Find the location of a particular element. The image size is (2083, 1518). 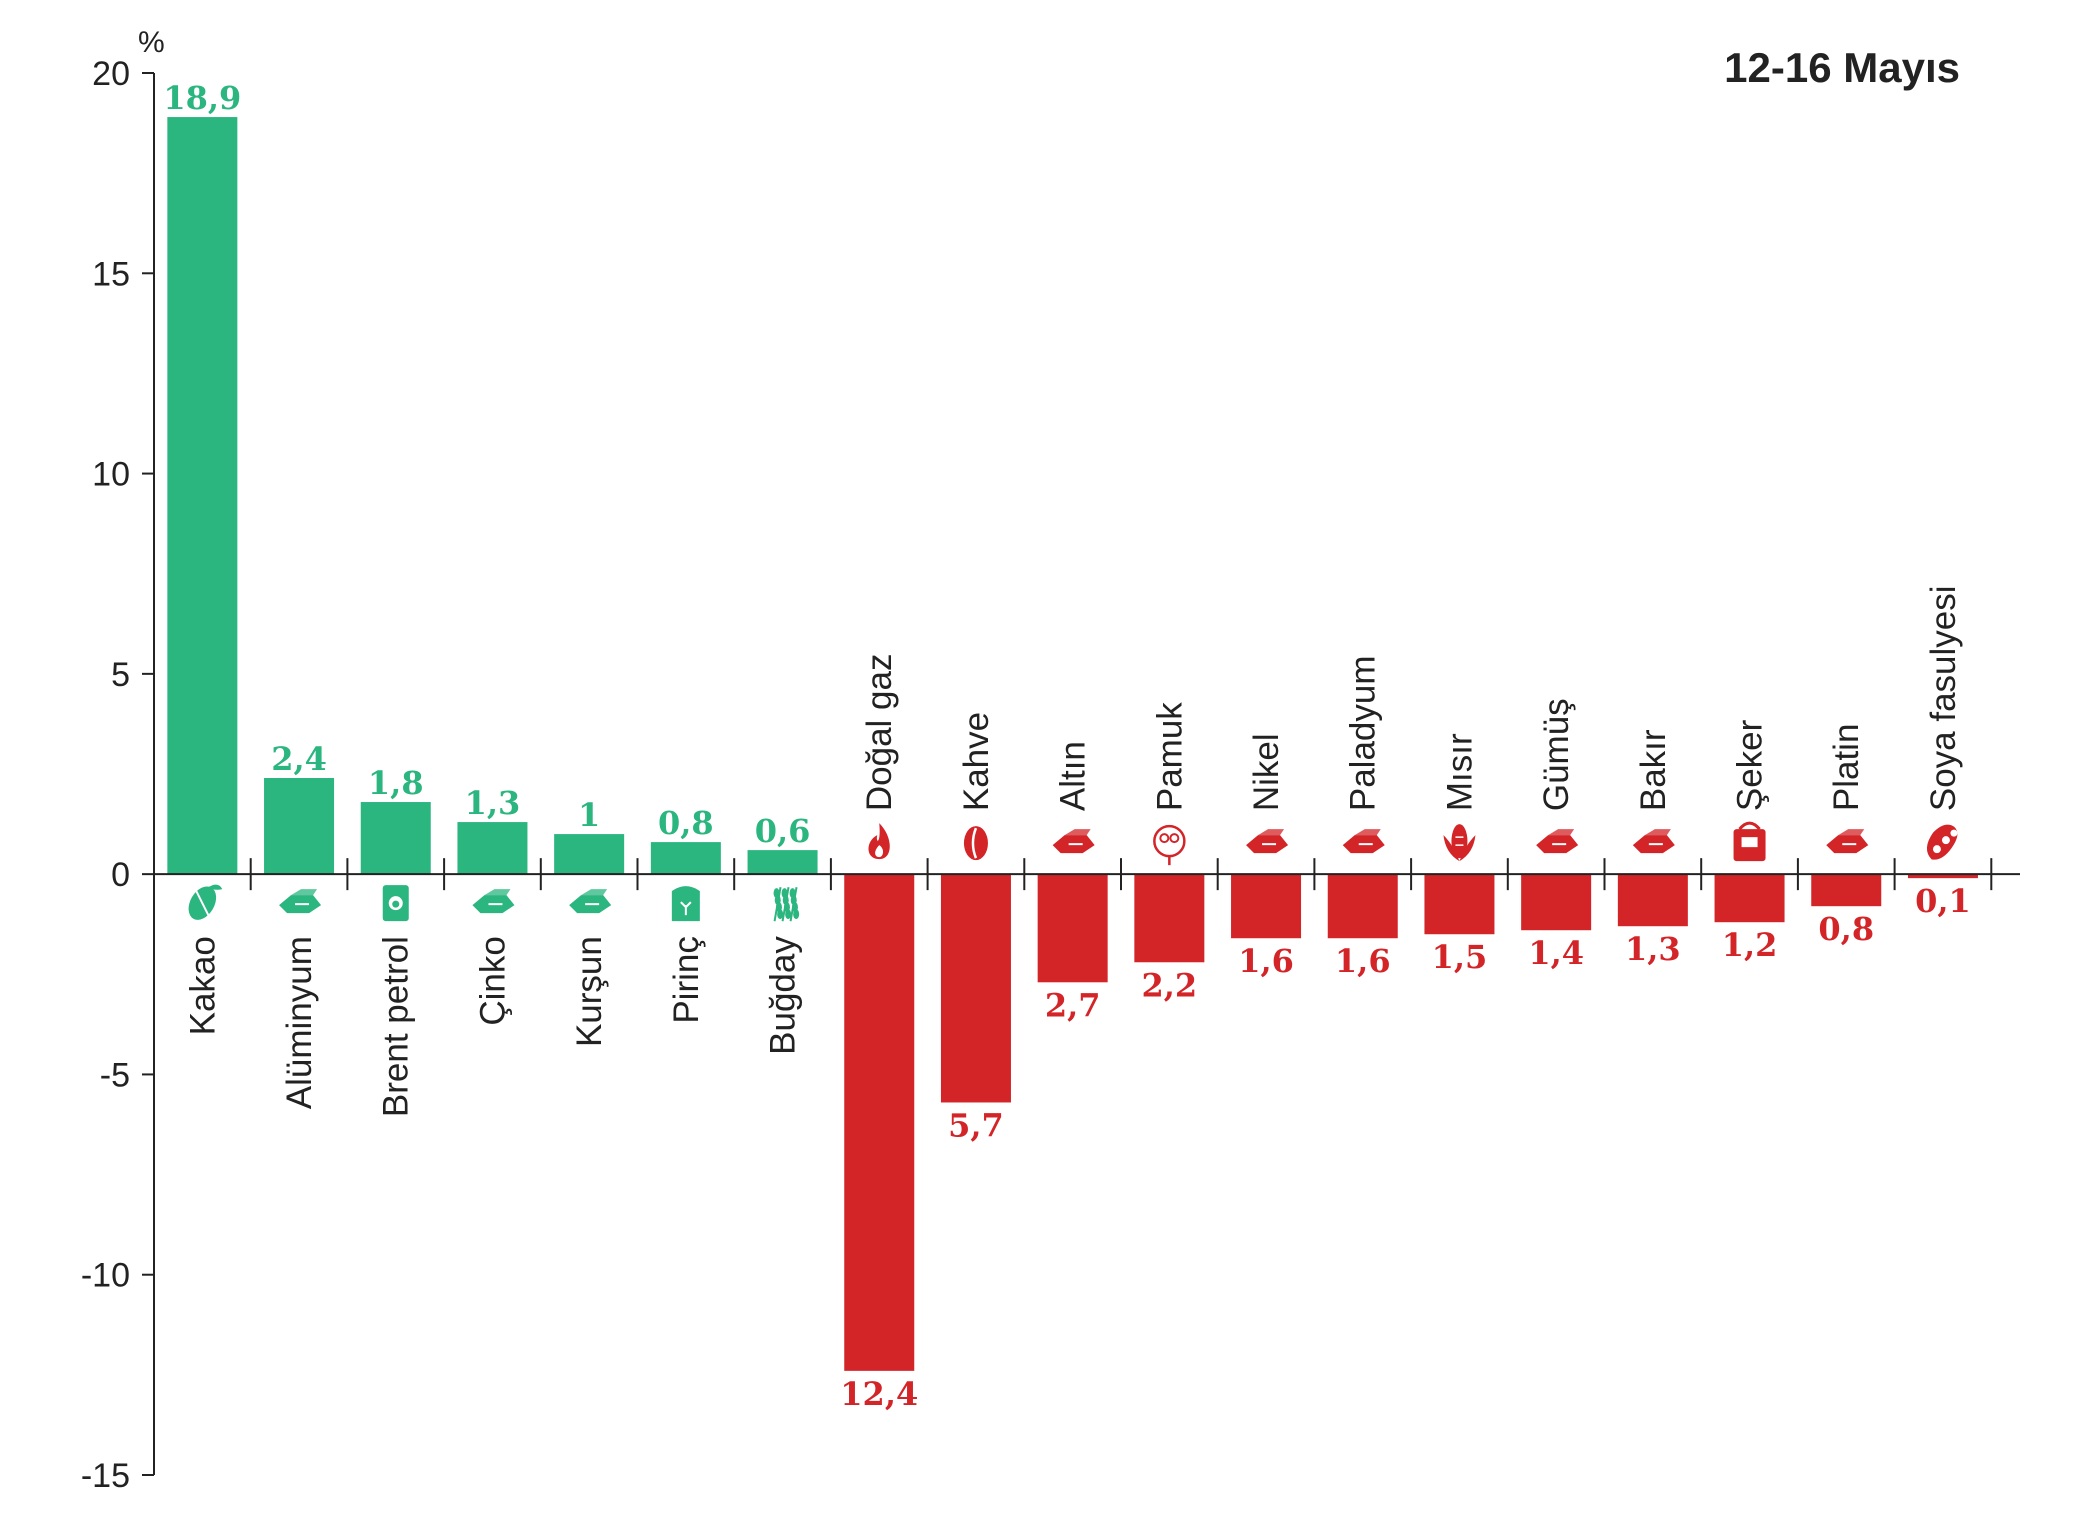

y-tick-label: -5 is located at coordinates (115, 1075).